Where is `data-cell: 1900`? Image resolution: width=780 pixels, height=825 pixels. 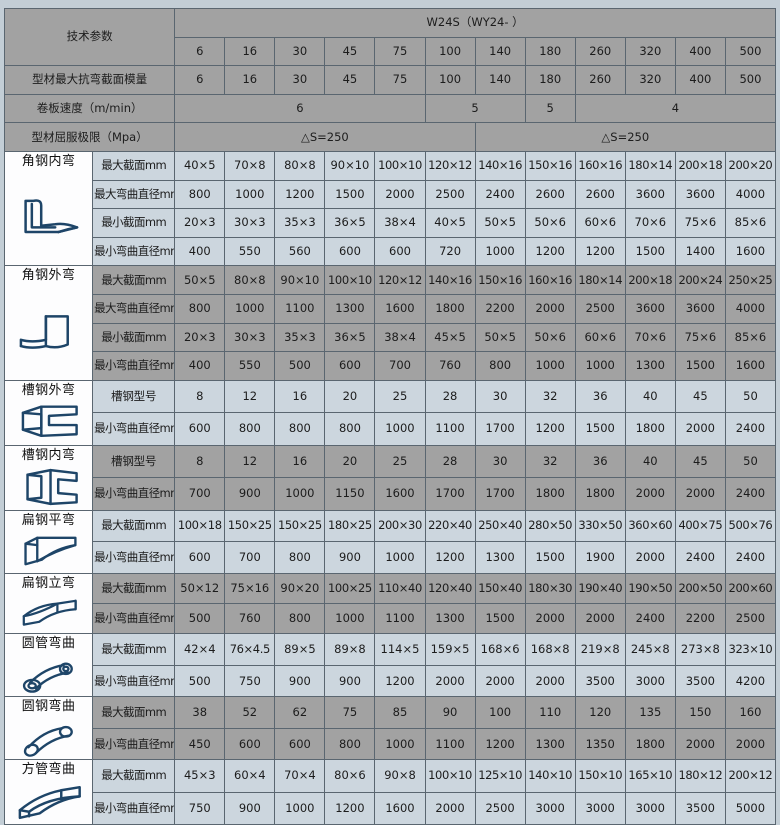 data-cell: 1900 is located at coordinates (600, 557).